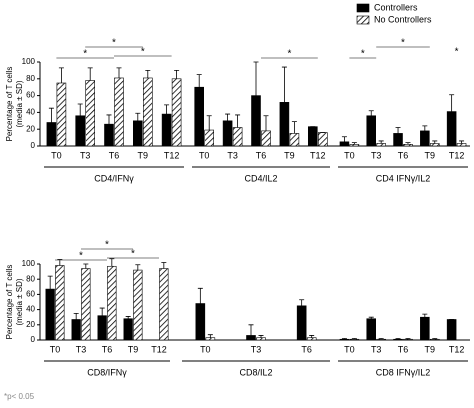  Describe the element at coordinates (9, 104) in the screenshot. I see `y-axis-label: Percentage of T cells` at that location.